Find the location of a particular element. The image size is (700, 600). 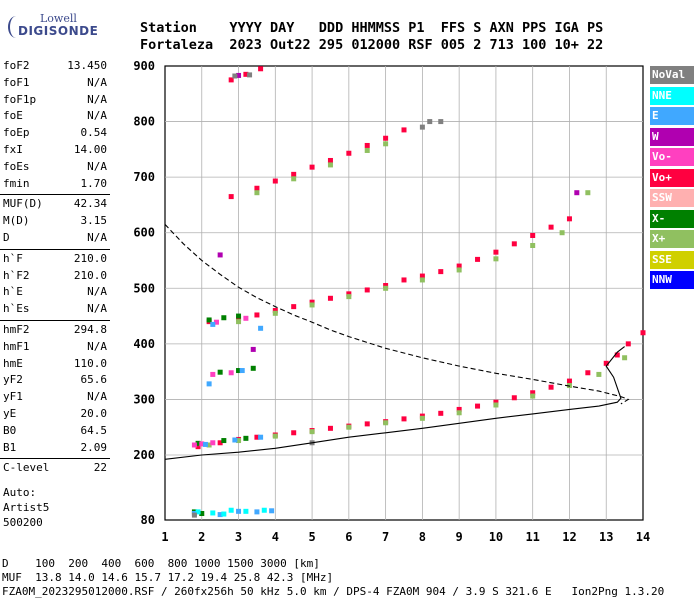

param-label: M(D) is located at coordinates (16, 221).